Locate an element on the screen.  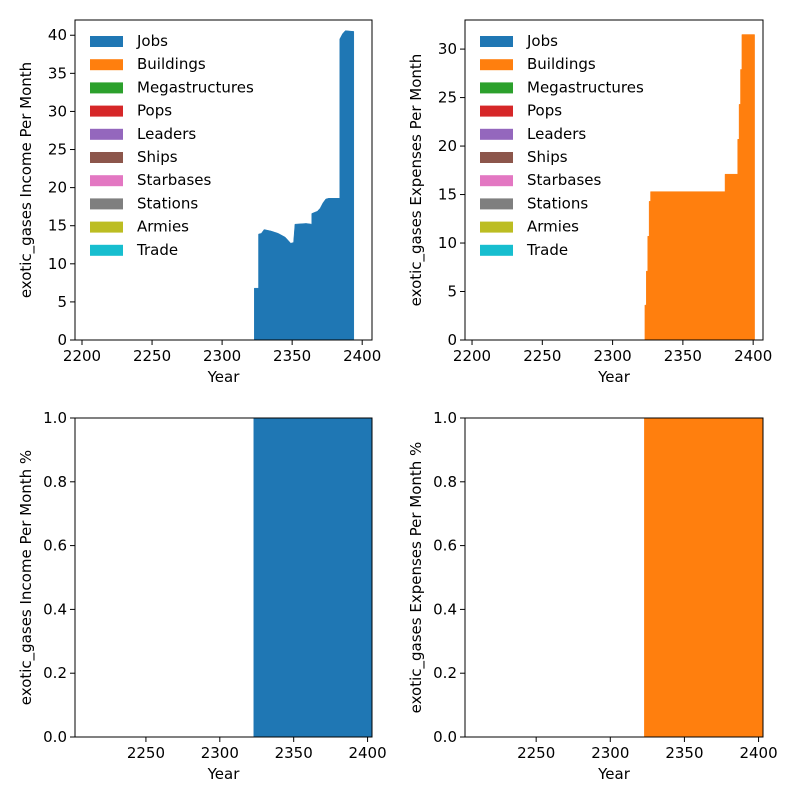
y-axis-label: exotic_gases Expenses Per Month % is located at coordinates (416, 578).